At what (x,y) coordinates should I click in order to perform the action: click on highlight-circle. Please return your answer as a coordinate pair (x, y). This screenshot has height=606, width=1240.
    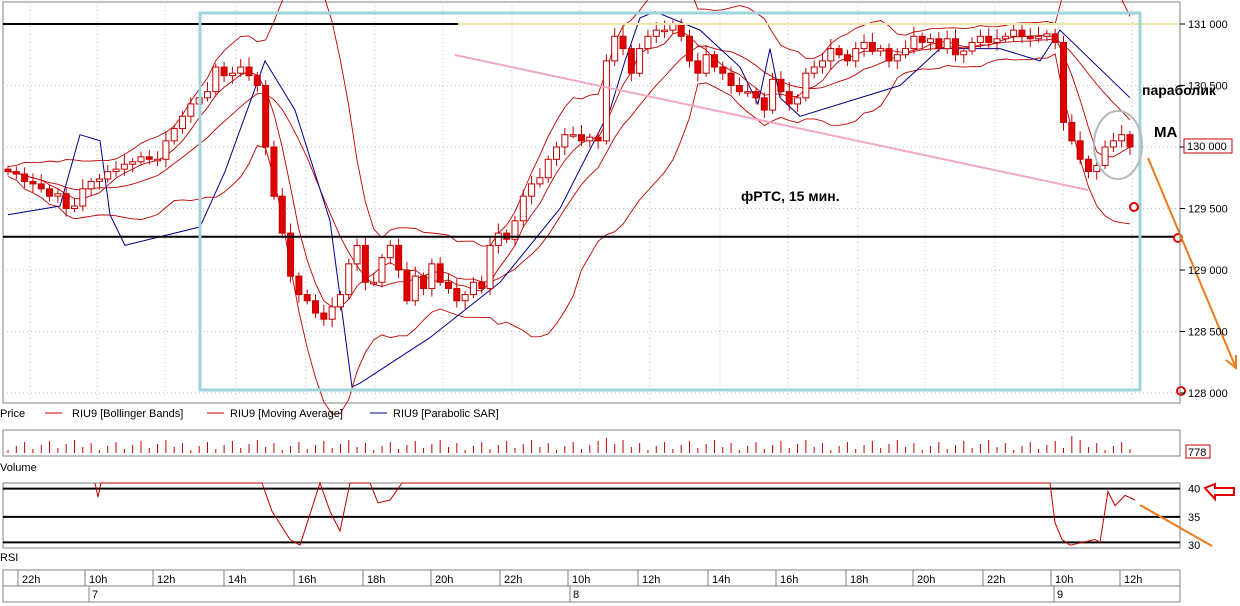
    Looking at the image, I should click on (1118, 145).